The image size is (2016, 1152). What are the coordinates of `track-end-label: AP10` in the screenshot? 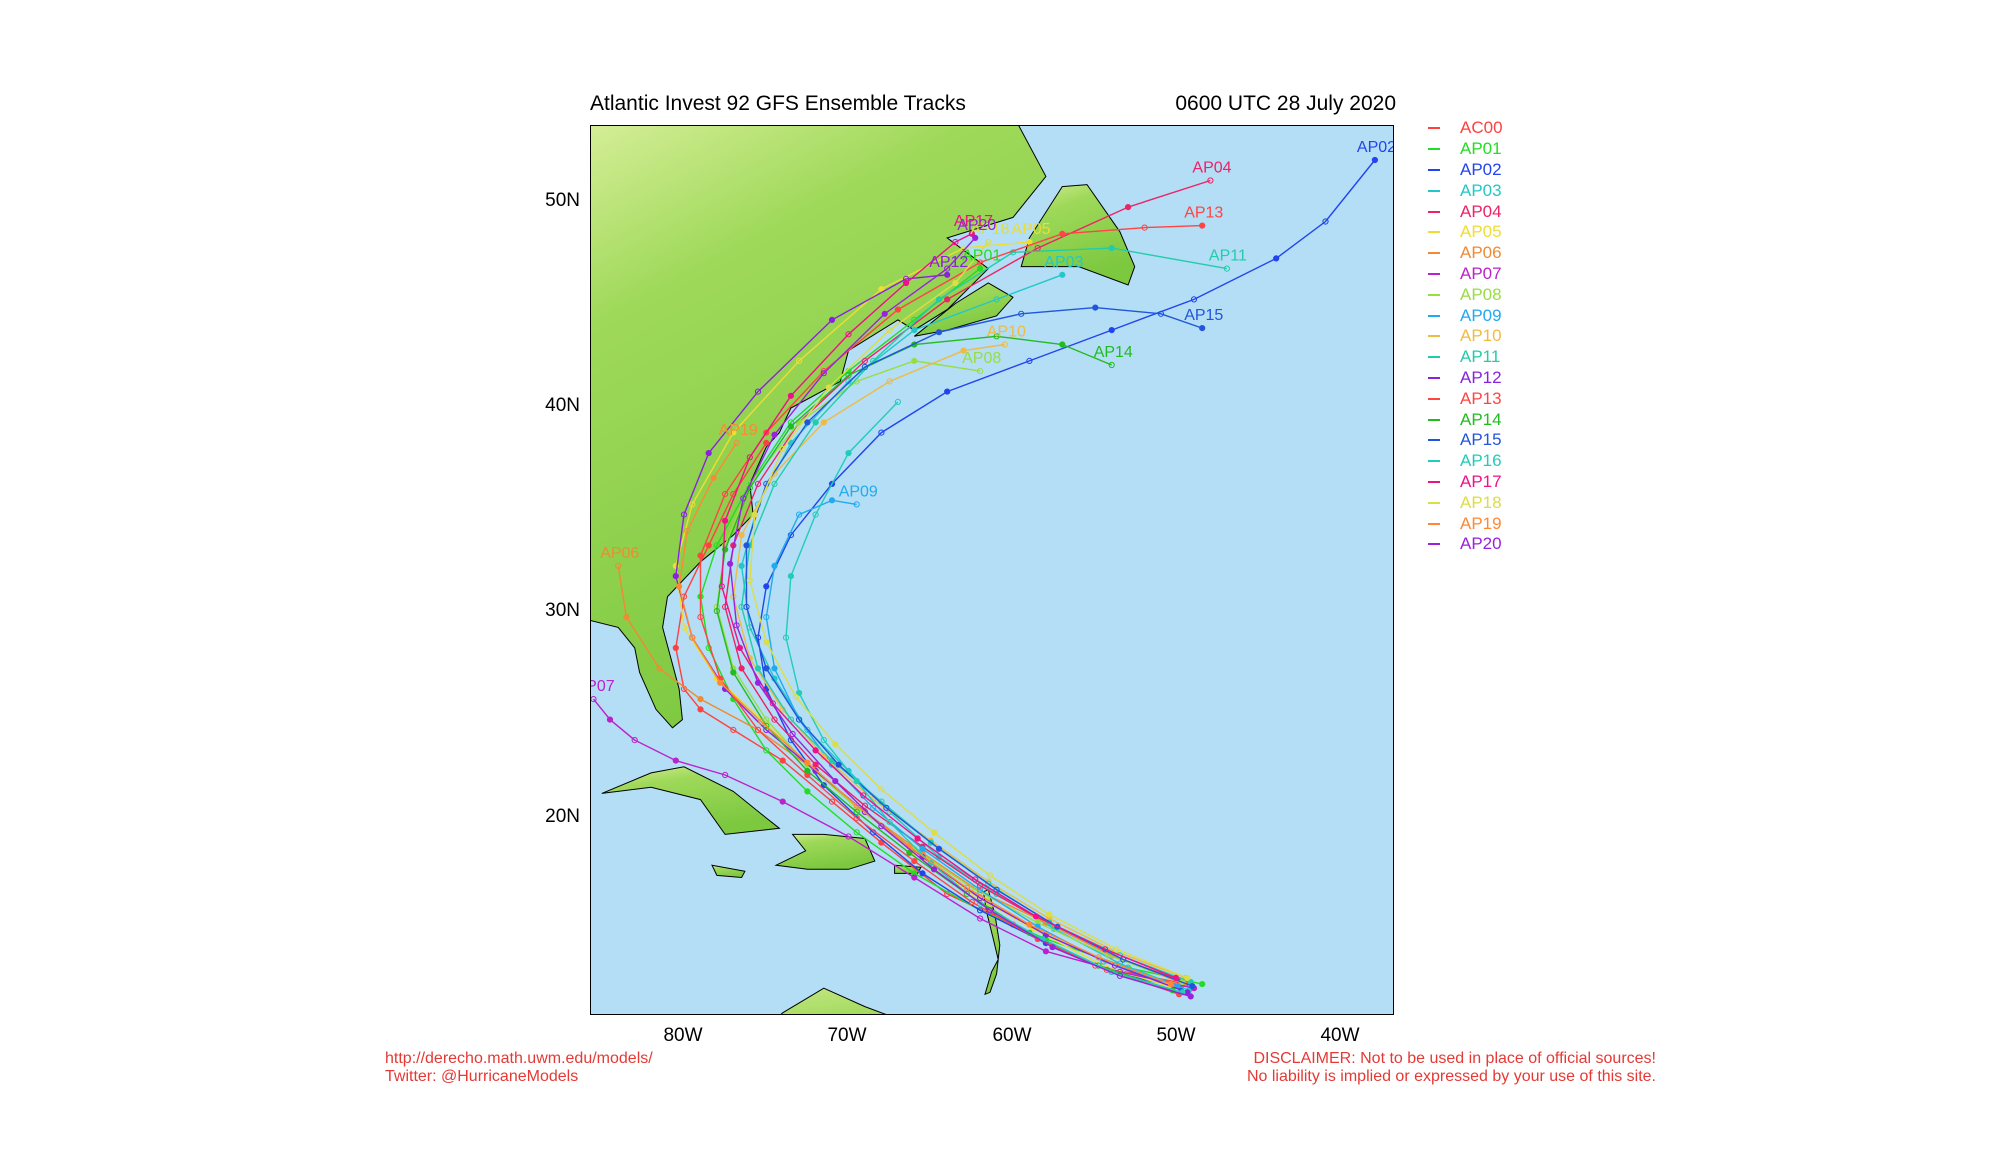 It's located at (1006, 332).